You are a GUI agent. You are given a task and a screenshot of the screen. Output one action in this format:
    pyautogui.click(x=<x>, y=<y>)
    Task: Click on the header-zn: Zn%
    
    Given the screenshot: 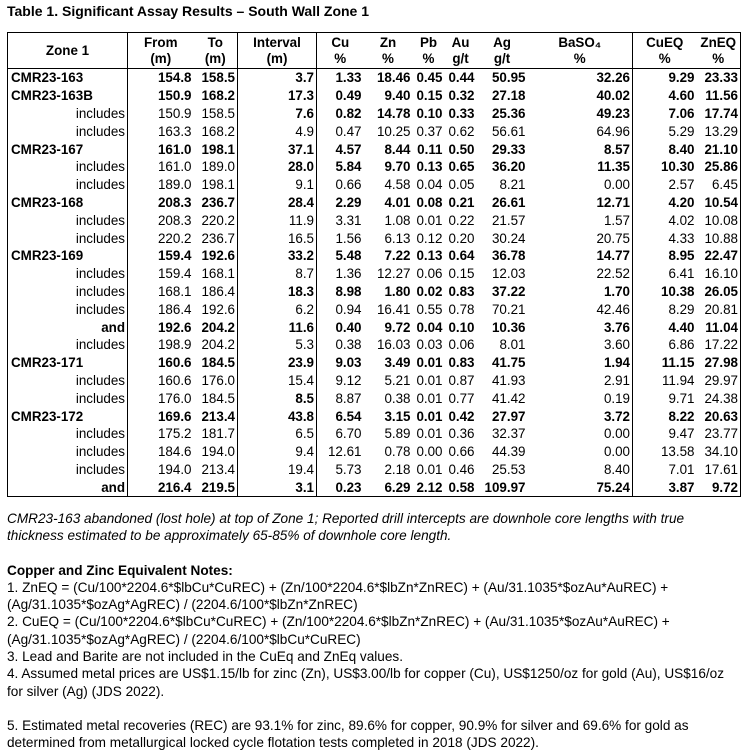 What is the action you would take?
    pyautogui.click(x=388, y=50)
    